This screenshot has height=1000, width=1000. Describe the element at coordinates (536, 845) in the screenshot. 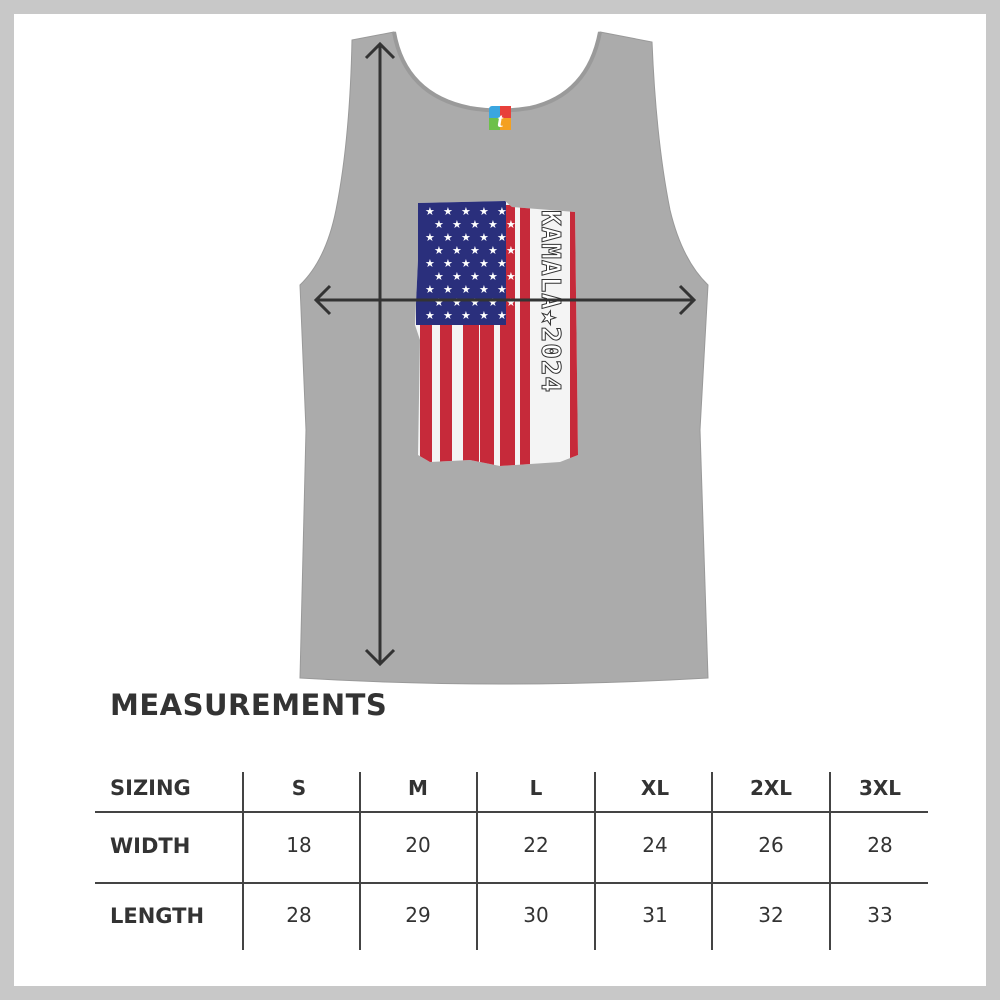

I see `width-value: 22` at that location.